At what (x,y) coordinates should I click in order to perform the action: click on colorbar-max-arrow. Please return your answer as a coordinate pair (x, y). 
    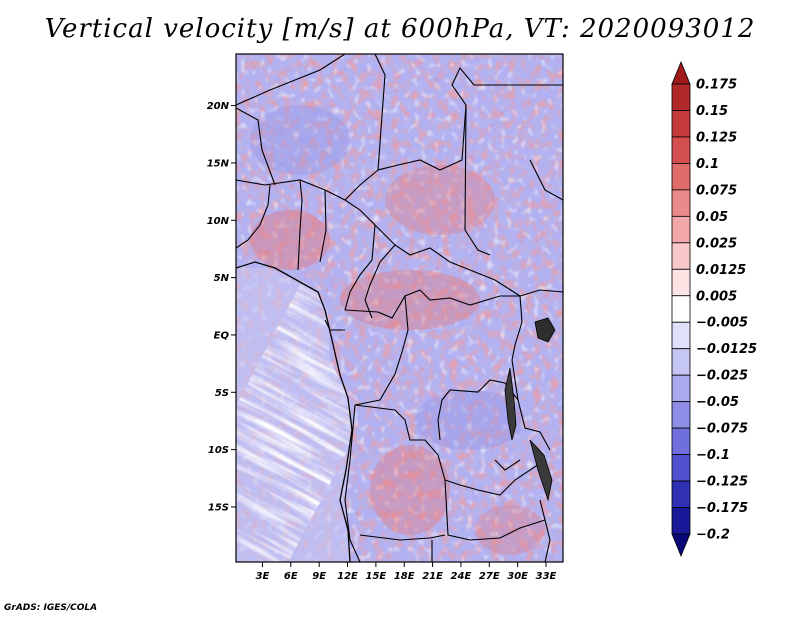
    Looking at the image, I should click on (681, 72).